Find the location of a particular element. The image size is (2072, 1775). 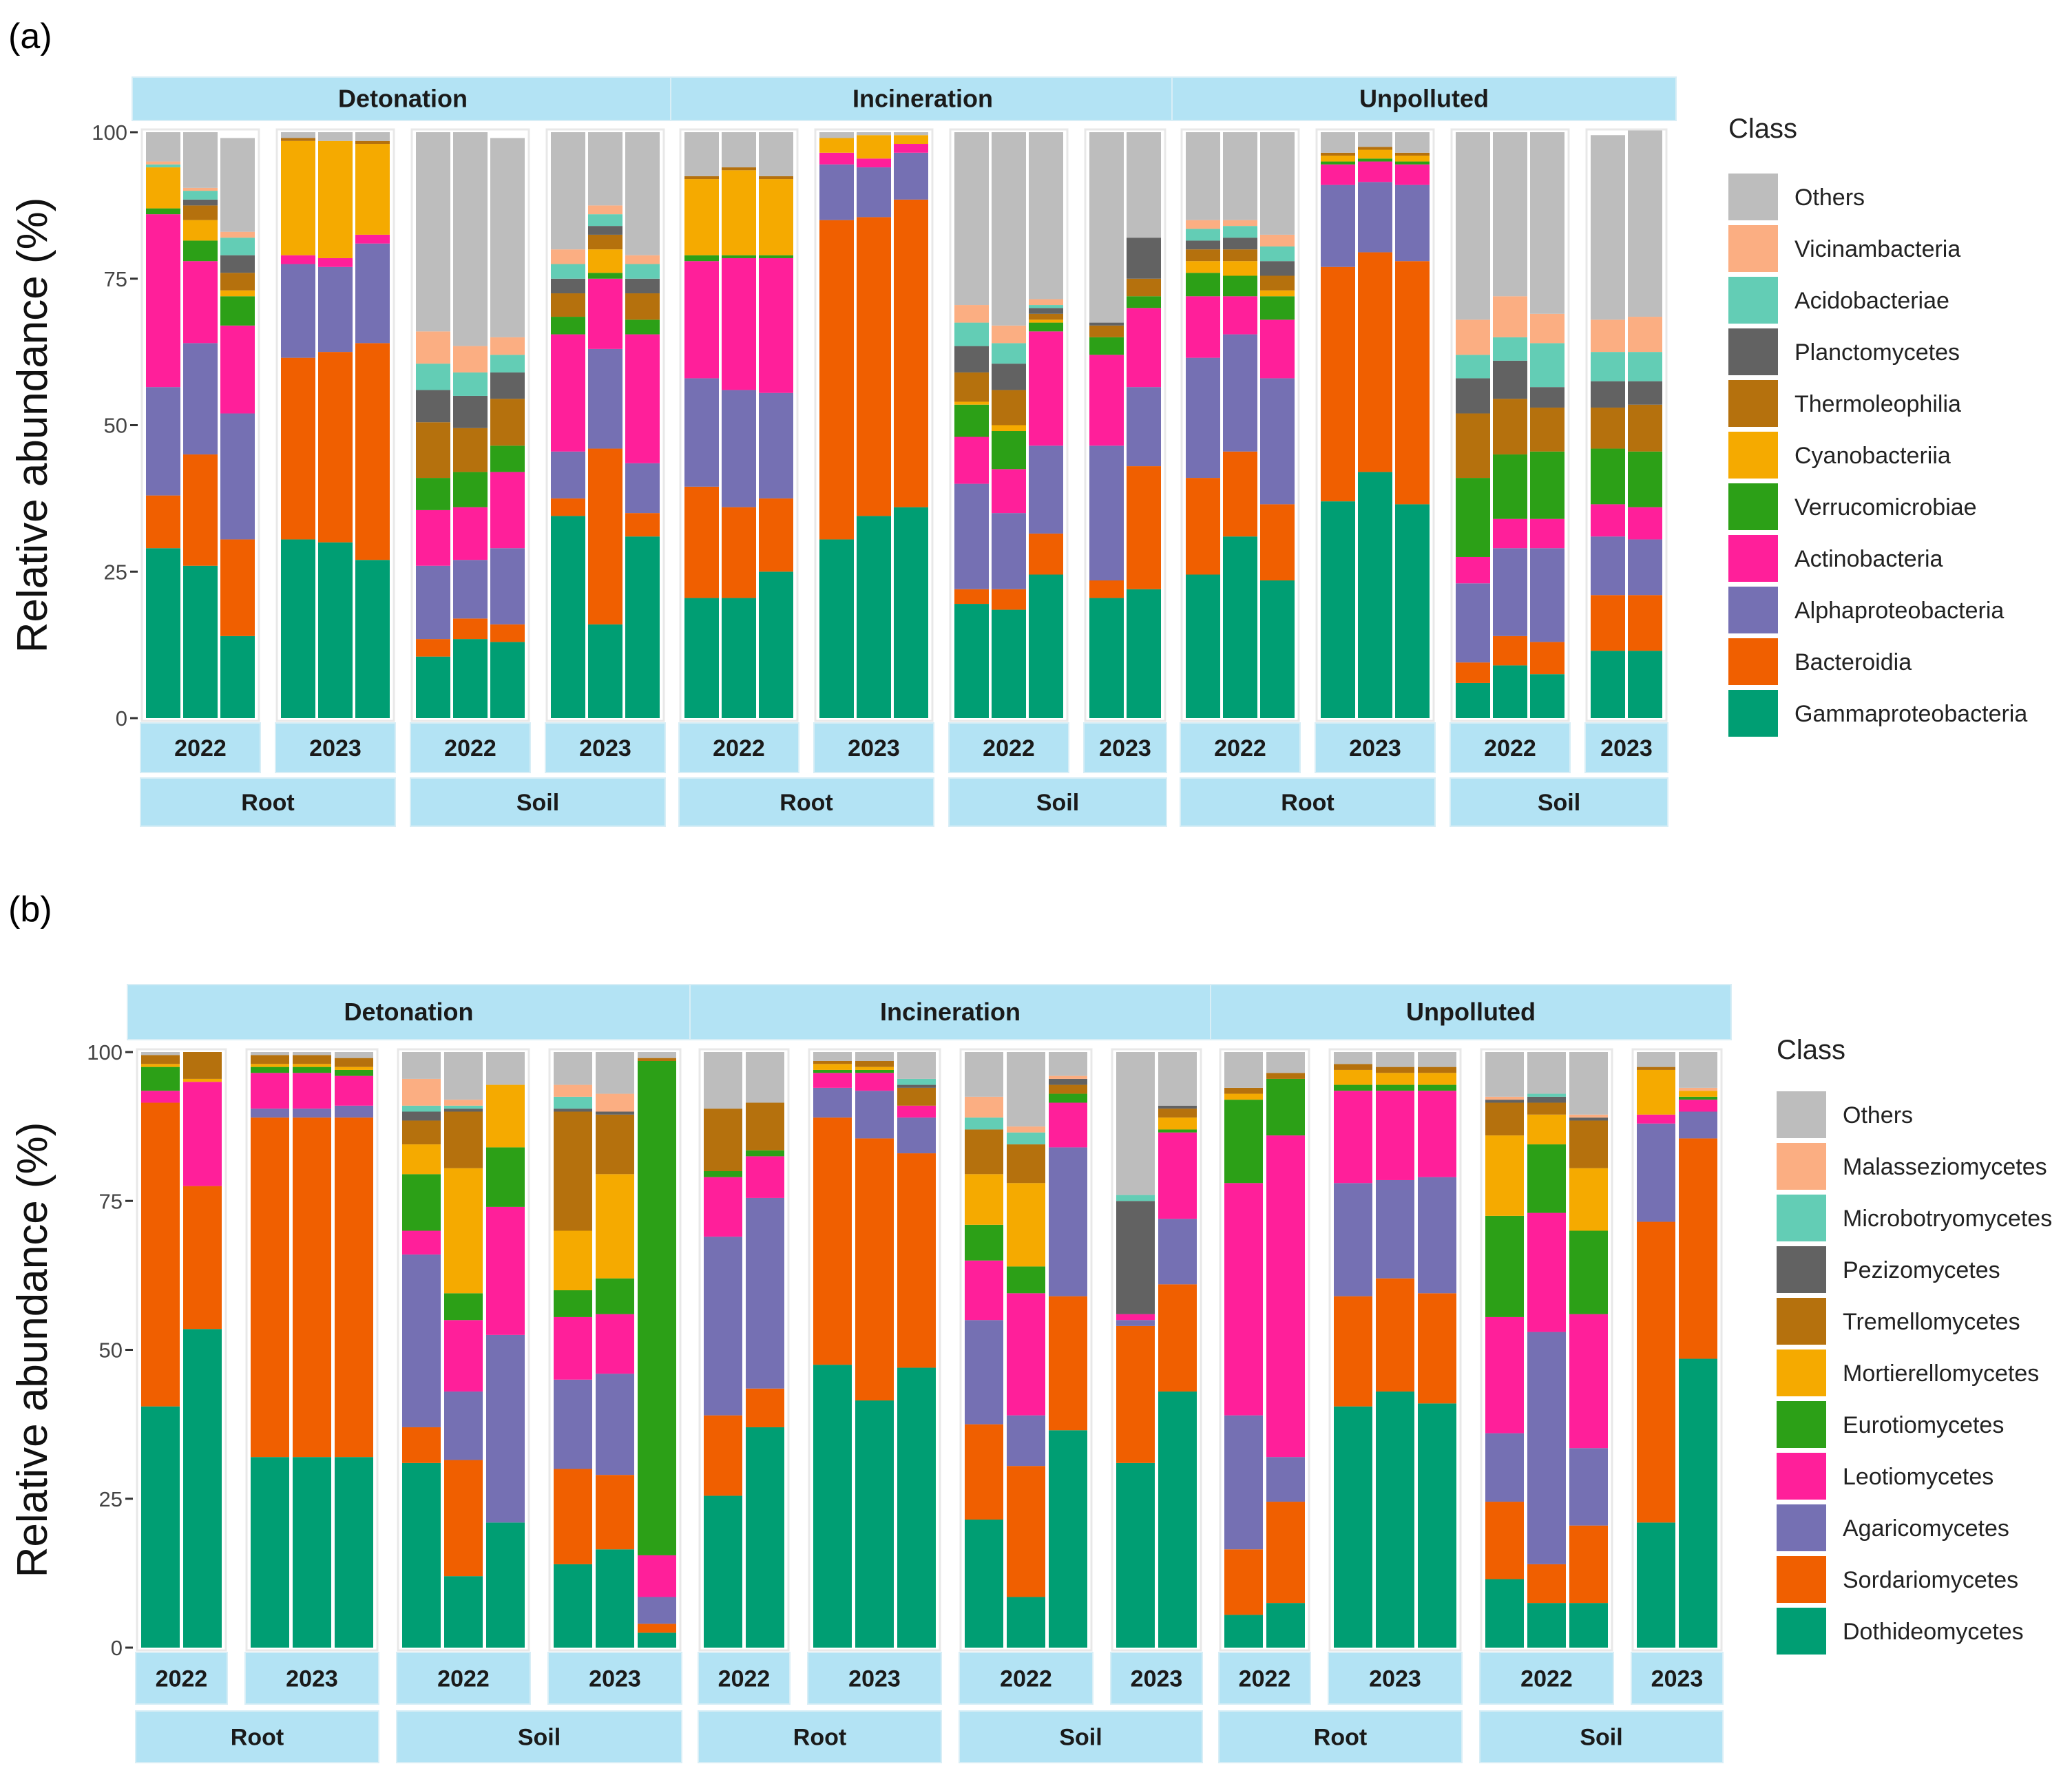

y-tick-label: 25 is located at coordinates (111, 1499).